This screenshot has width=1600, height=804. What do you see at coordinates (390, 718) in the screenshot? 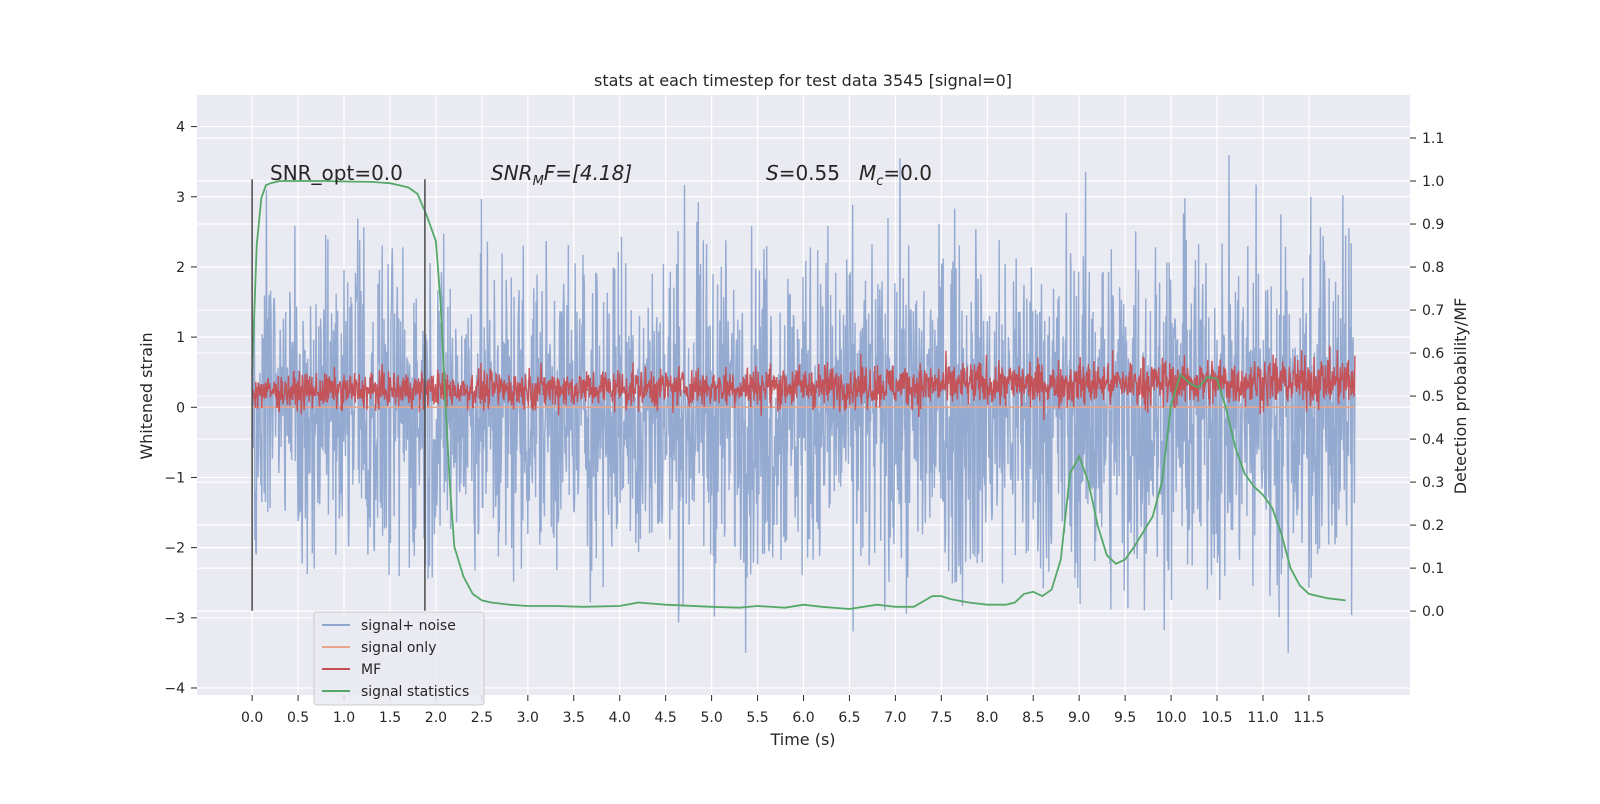
I see `x-tick-label: 1.5` at bounding box center [390, 718].